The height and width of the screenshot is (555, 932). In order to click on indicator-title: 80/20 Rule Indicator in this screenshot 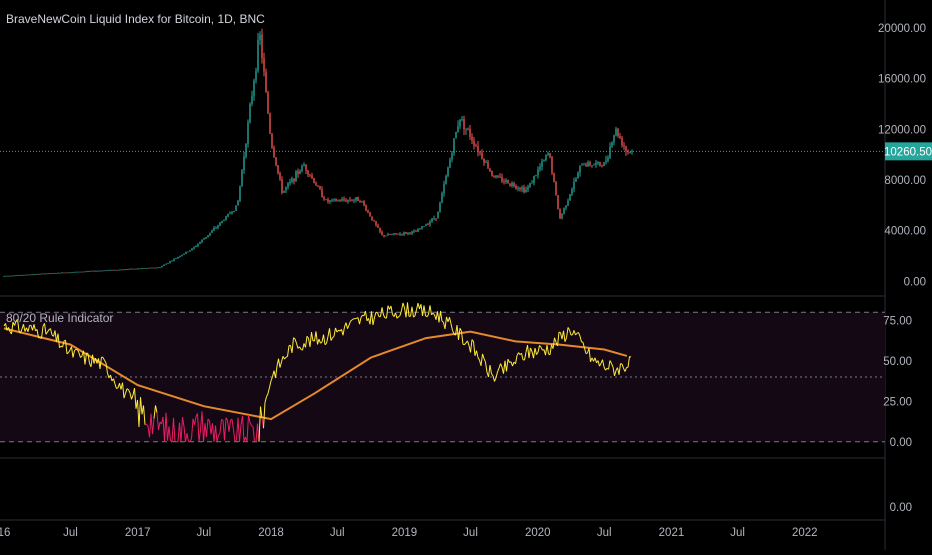, I will do `click(59, 318)`.